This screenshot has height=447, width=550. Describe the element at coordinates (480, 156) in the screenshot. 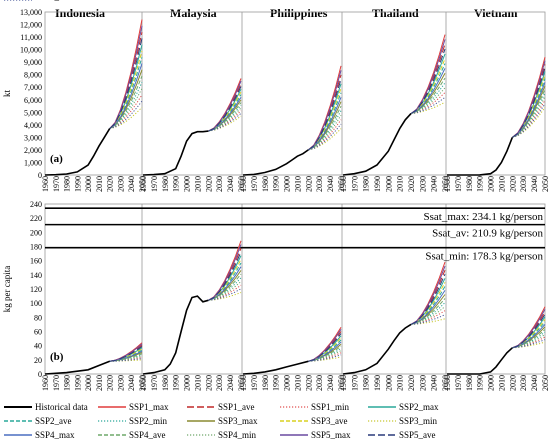

I see `series-historical-vietnam` at that location.